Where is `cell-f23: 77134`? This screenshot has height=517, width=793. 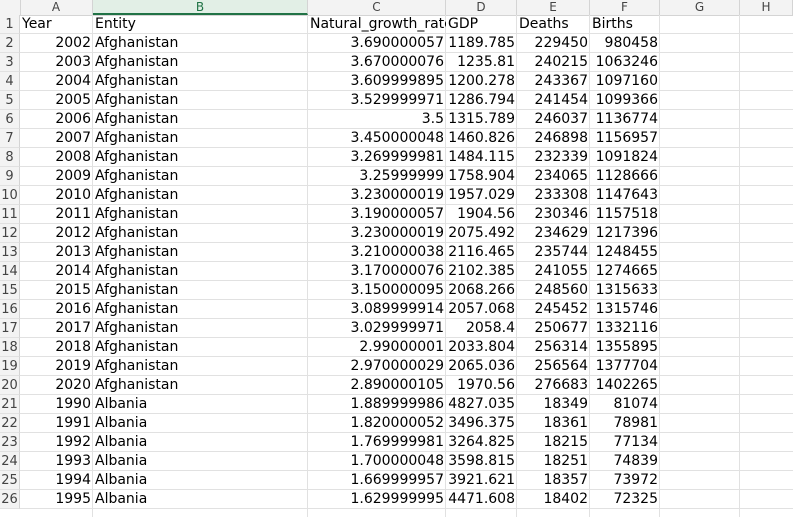
cell-f23: 77134 is located at coordinates (635, 442).